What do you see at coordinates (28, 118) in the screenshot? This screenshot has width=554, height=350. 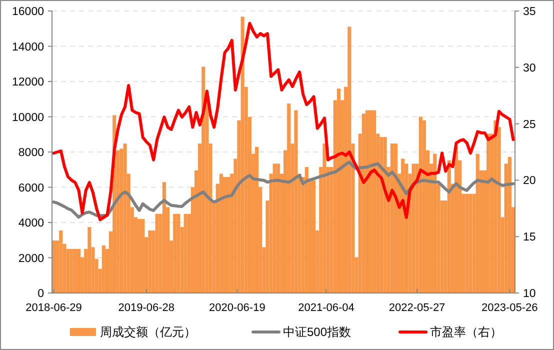 I see `y-tick-label: 10000` at bounding box center [28, 118].